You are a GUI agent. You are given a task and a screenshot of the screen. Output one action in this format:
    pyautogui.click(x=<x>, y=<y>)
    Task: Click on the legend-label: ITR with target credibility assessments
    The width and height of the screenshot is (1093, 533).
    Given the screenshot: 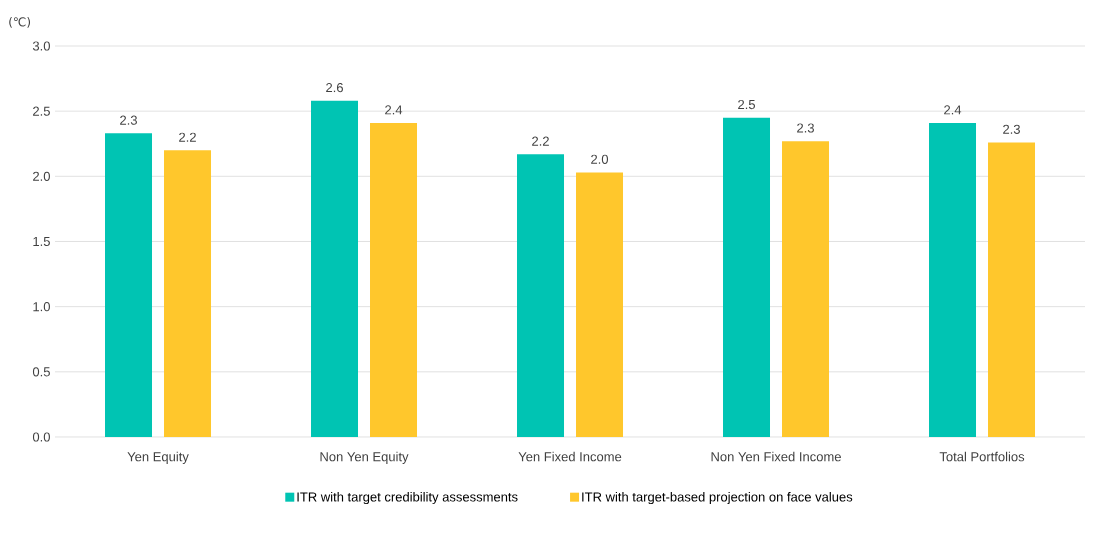 What is the action you would take?
    pyautogui.click(x=407, y=498)
    